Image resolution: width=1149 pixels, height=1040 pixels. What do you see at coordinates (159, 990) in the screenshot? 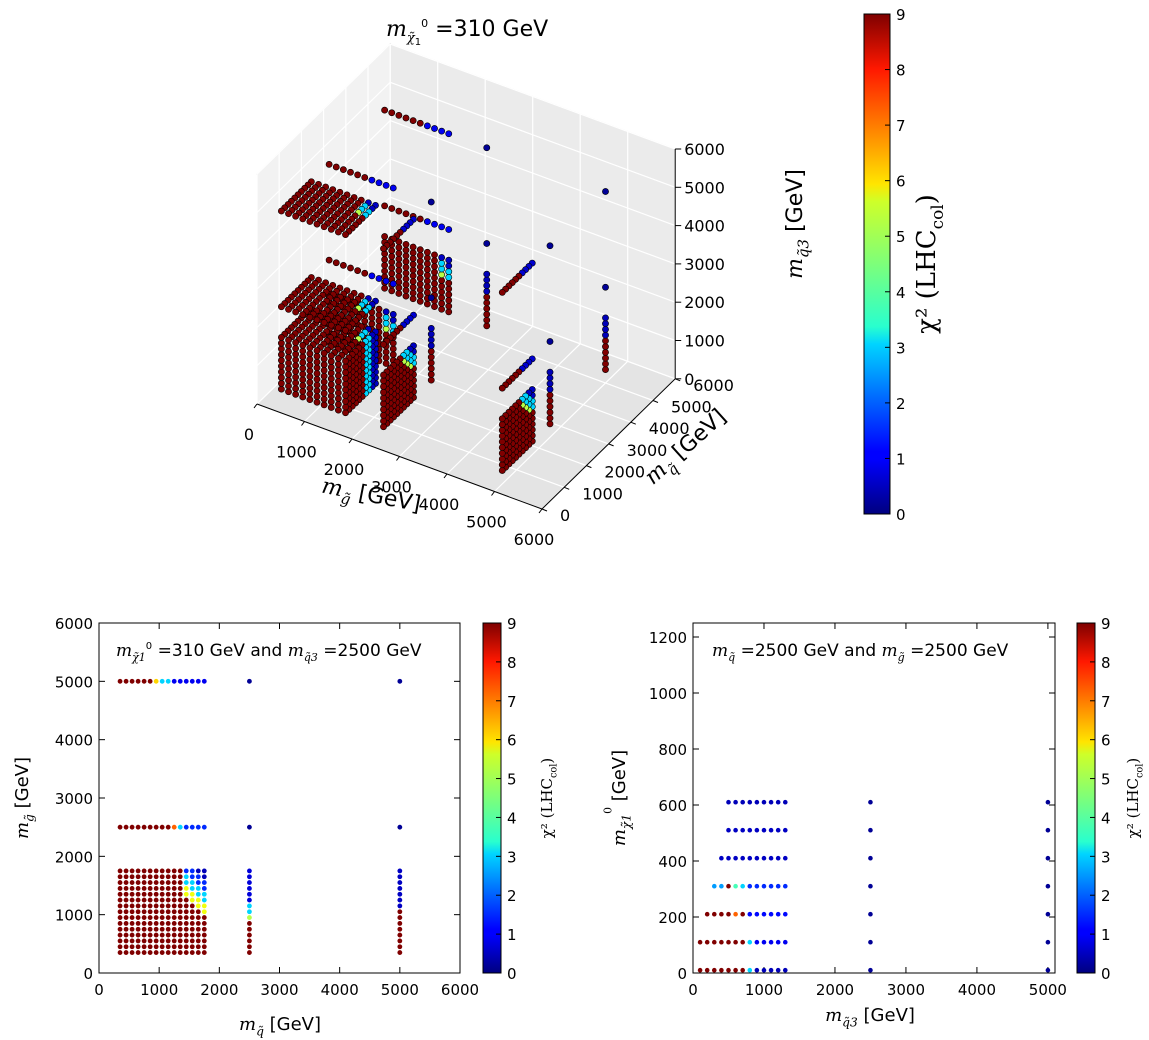
I see `x-tick-label: 1000` at bounding box center [159, 990].